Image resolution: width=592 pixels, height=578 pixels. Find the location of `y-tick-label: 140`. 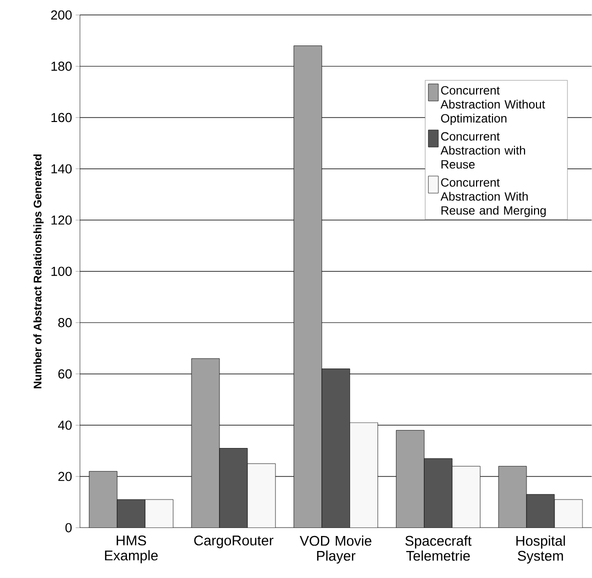

y-tick-label: 140 is located at coordinates (61, 169).